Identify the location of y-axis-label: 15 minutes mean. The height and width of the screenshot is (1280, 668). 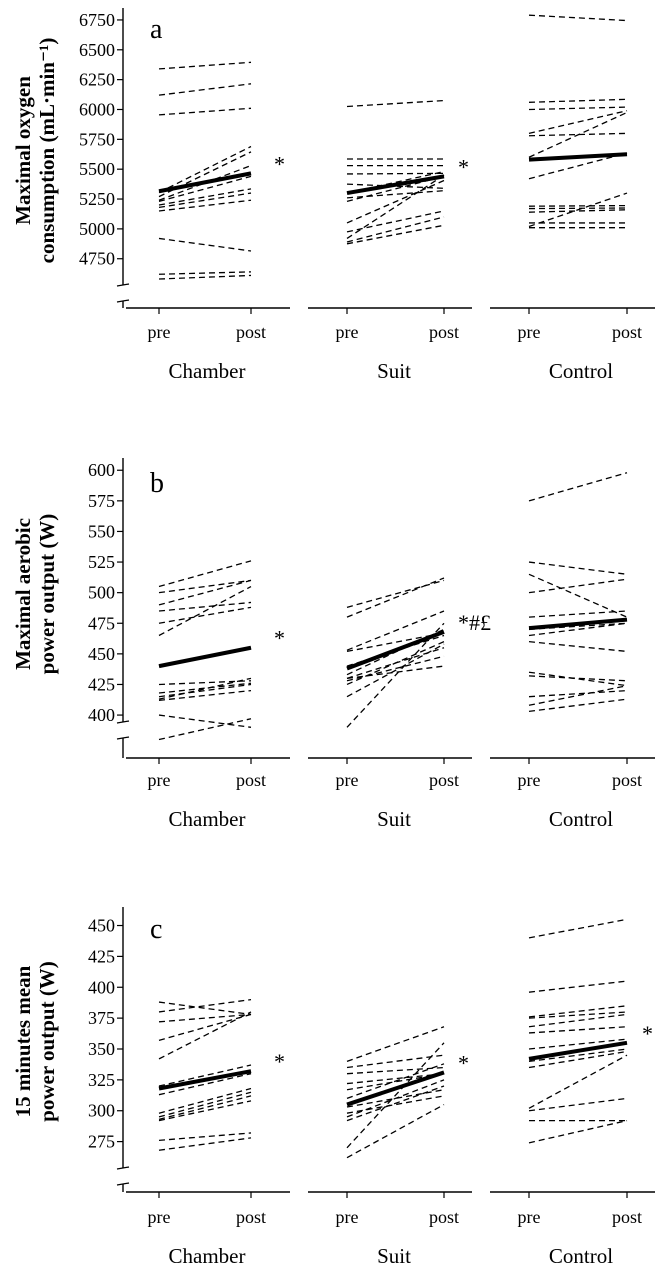
(23, 1041).